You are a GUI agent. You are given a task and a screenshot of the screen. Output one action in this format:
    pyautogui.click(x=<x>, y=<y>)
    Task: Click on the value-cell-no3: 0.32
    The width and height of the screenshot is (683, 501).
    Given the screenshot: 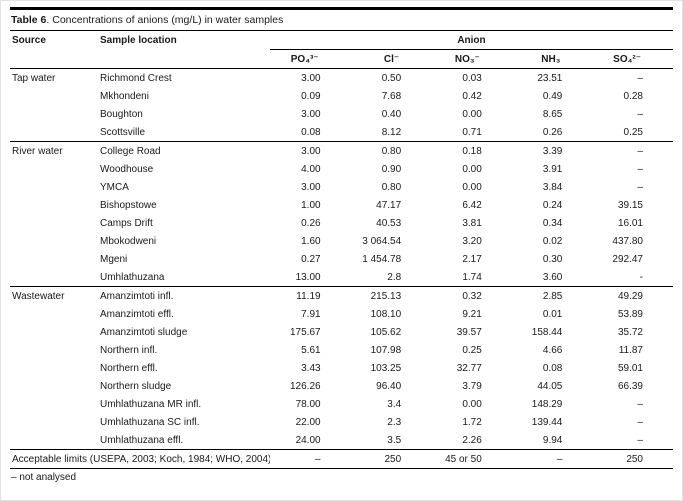 What is the action you would take?
    pyautogui.click(x=471, y=295)
    